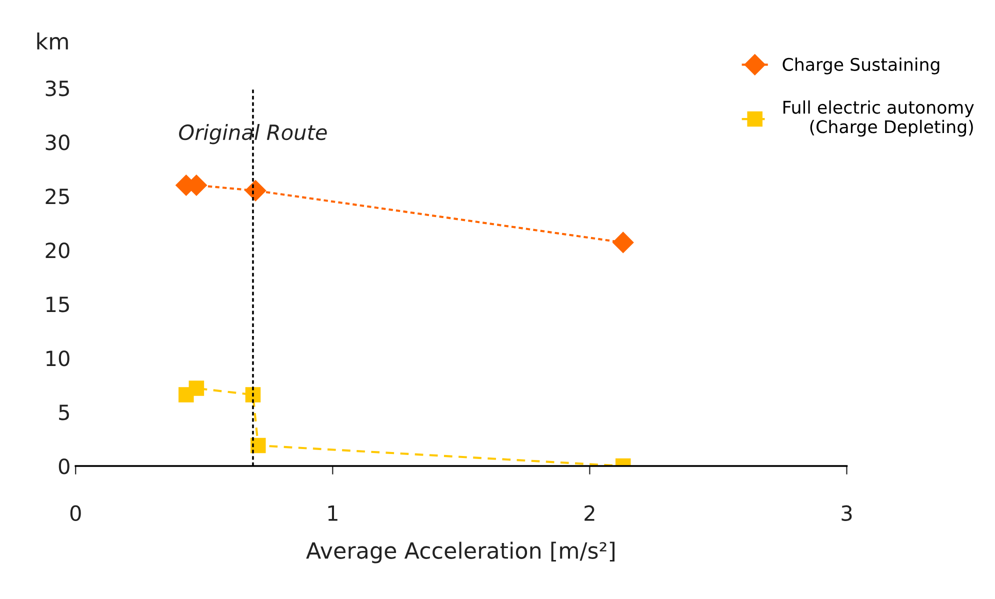  I want to click on x-tick-label: 1, so click(333, 513).